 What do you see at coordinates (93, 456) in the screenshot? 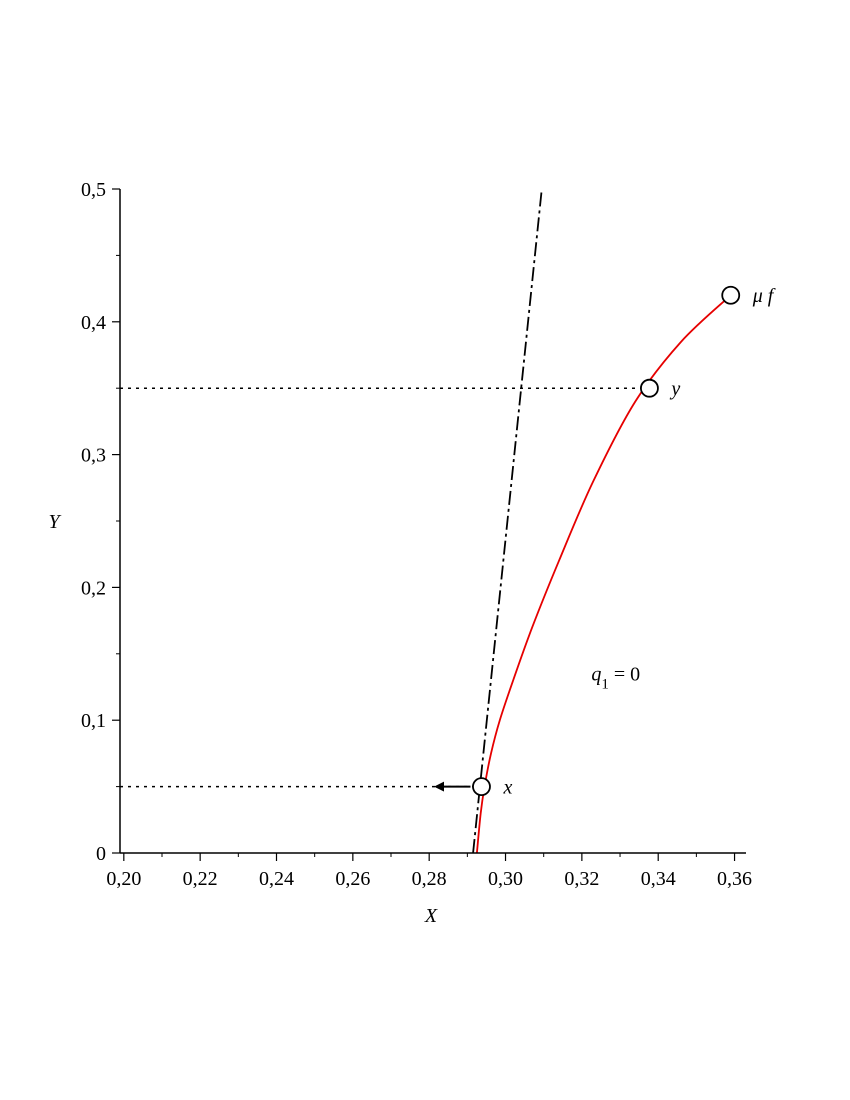
I see `y-tick-label: 0,3` at bounding box center [93, 456].